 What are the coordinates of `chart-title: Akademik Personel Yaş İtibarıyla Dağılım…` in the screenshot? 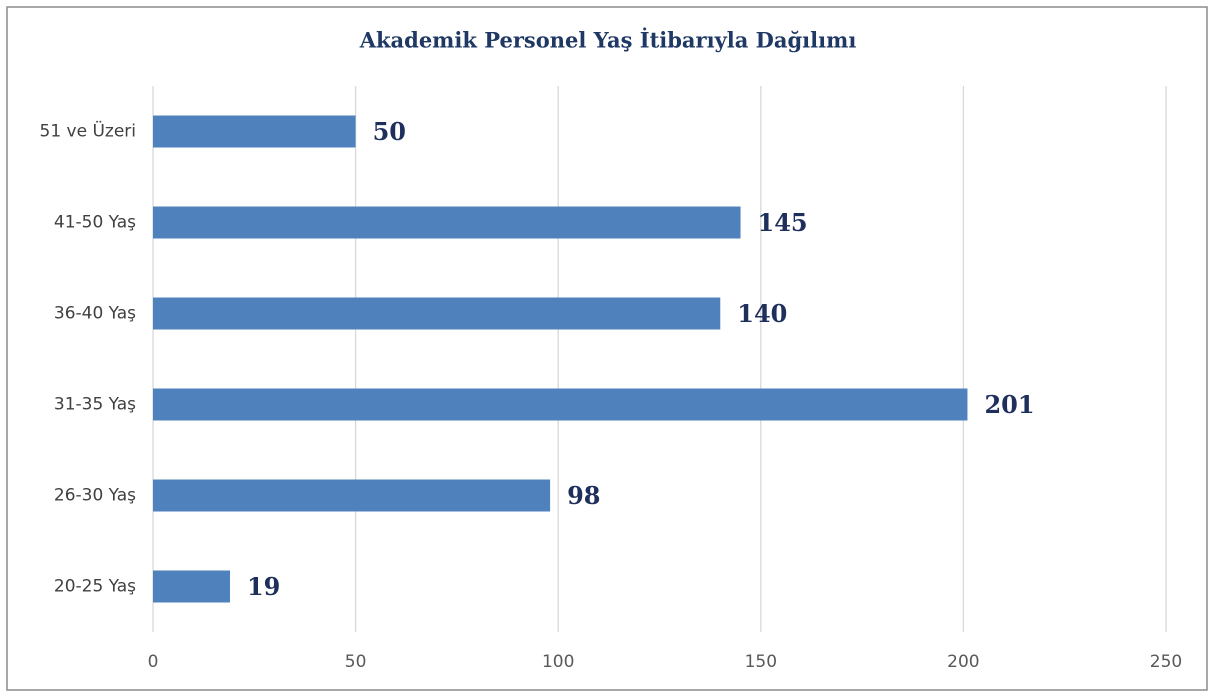 It's located at (608, 40).